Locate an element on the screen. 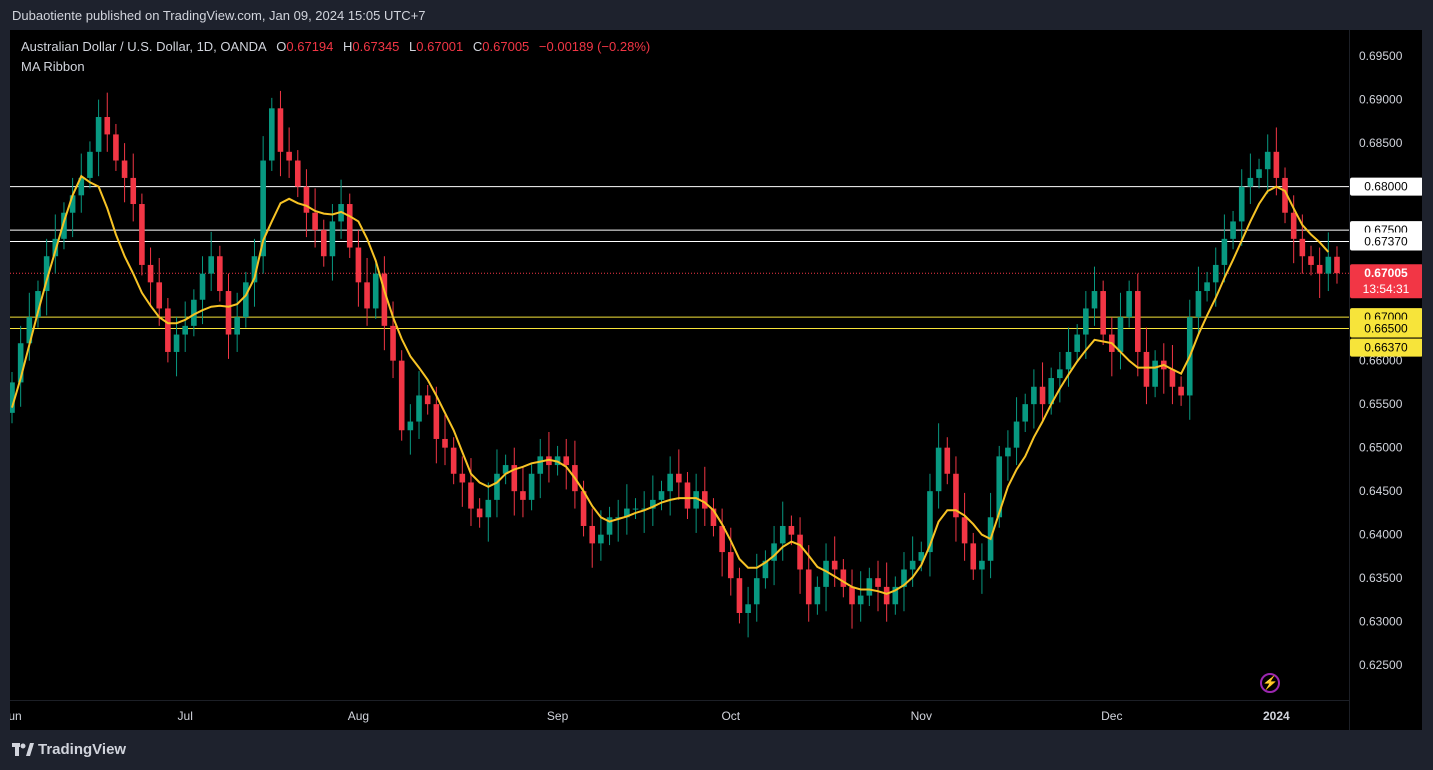 This screenshot has width=1433, height=770. level-label: 0.68000 is located at coordinates (1386, 187).